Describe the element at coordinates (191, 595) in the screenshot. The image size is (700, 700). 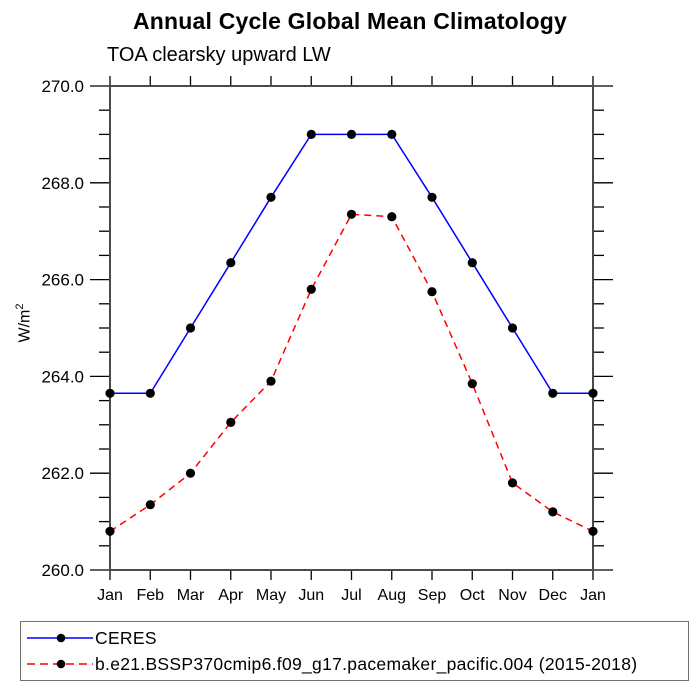
I see `x-tick-label: Mar` at that location.